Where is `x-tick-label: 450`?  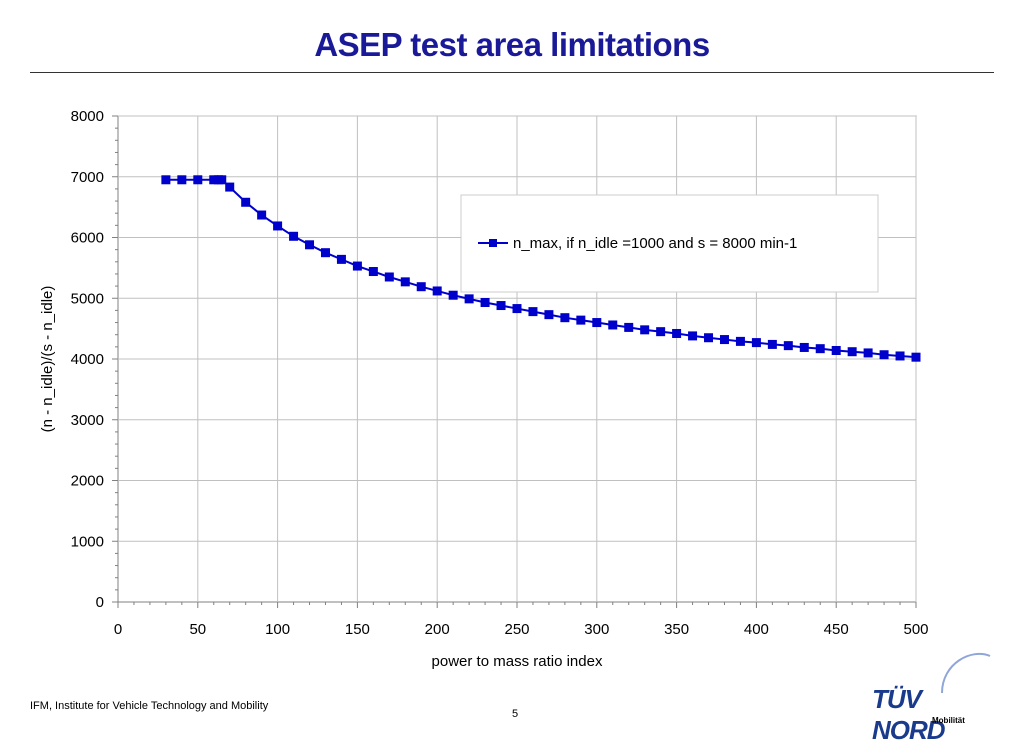 x-tick-label: 450 is located at coordinates (836, 629).